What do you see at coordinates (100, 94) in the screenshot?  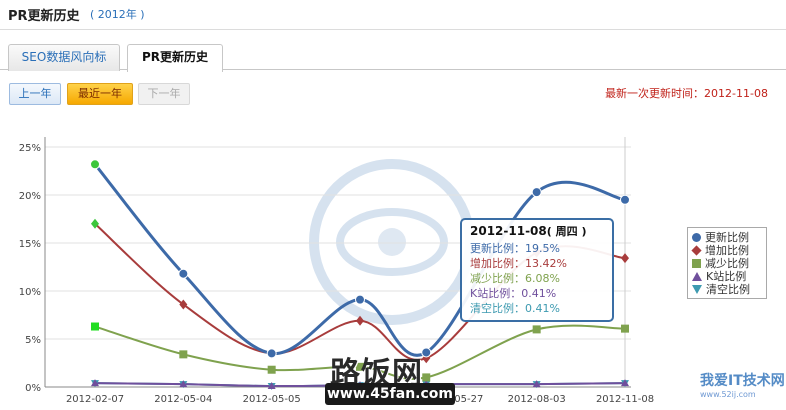 I see `recent-year-button: 最近一年` at bounding box center [100, 94].